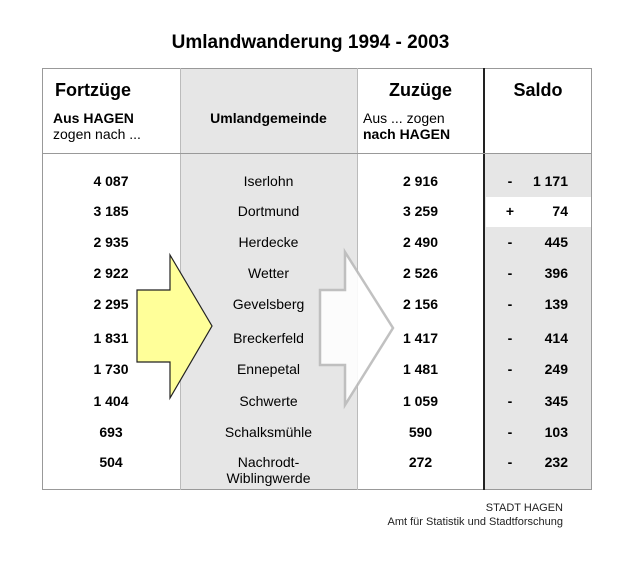  What do you see at coordinates (268, 432) in the screenshot?
I see `cell-gemeinde: Schalksmühle` at bounding box center [268, 432].